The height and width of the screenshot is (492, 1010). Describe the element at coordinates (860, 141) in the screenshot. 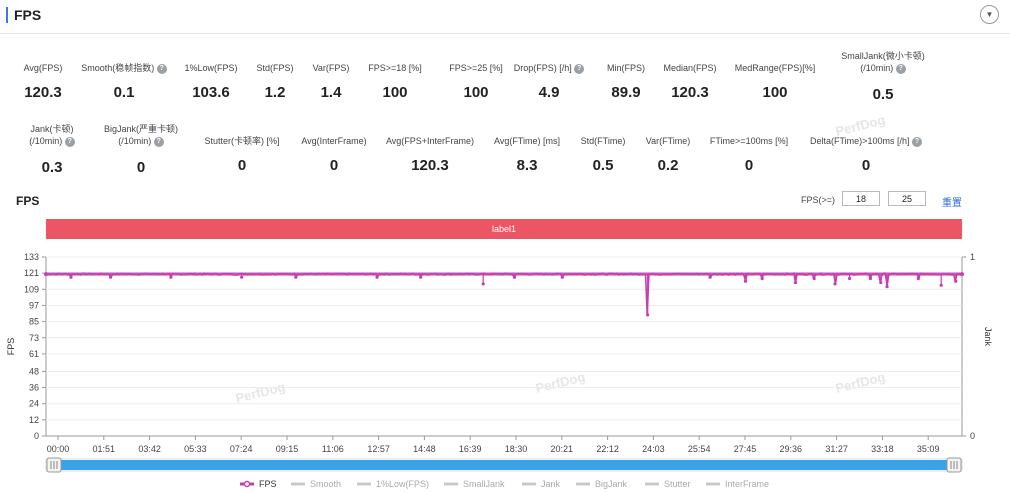

I see `metric-label: Delta(FTime)>100ms [/h]` at that location.